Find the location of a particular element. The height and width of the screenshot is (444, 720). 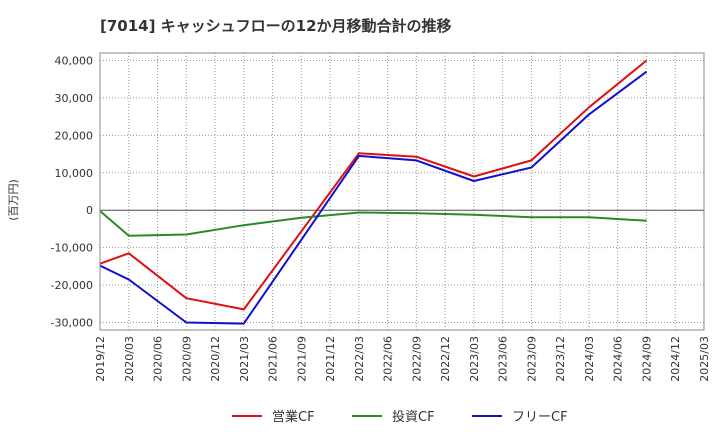

legend-label: 投資CF is located at coordinates (413, 417).